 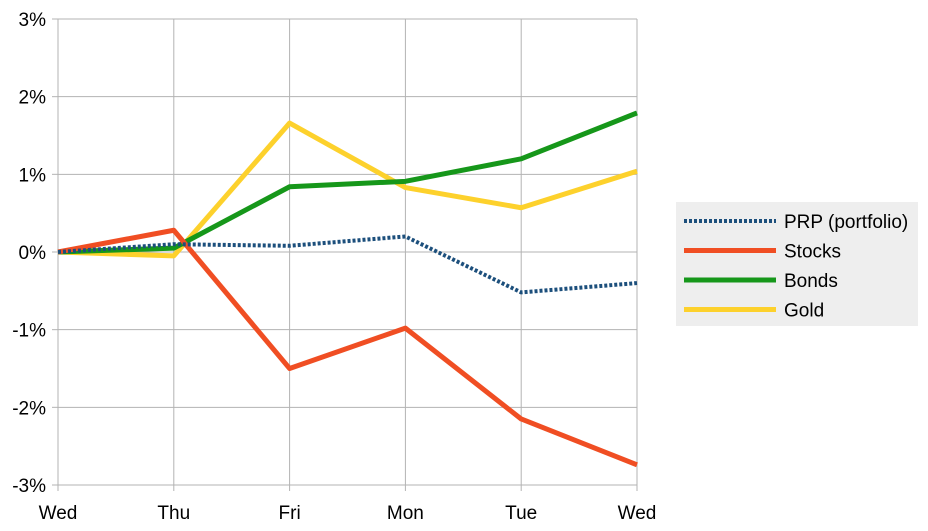 I want to click on y-tick-label: 0%, so click(x=33, y=253).